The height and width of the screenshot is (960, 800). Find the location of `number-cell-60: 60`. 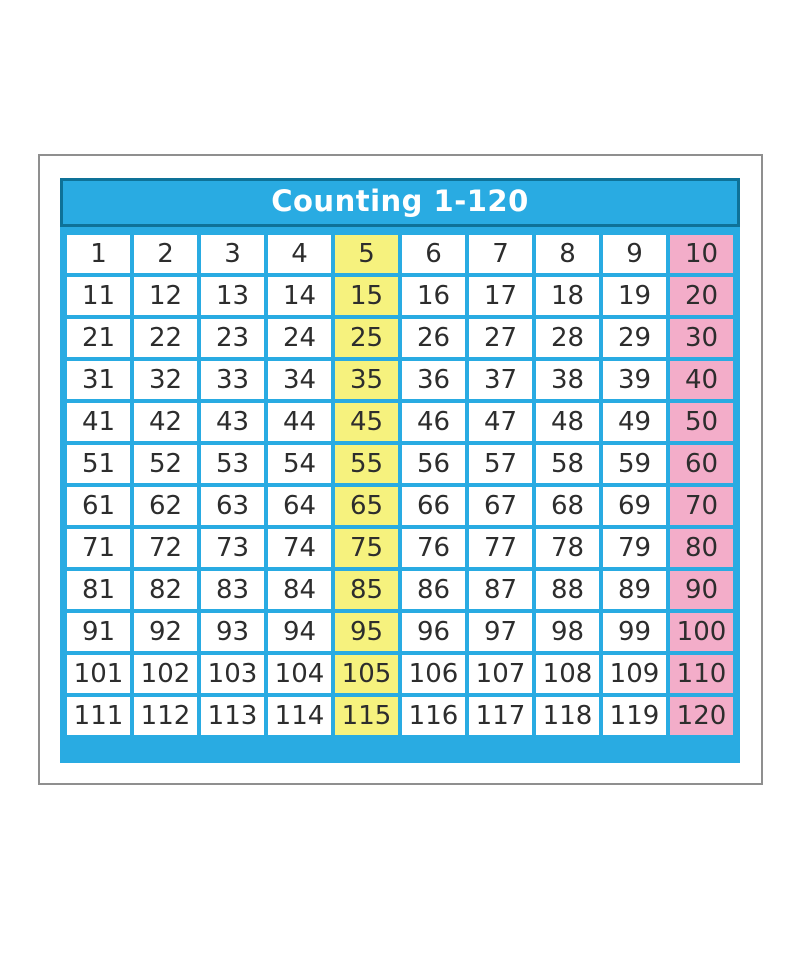

number-cell-60: 60 is located at coordinates (701, 464).